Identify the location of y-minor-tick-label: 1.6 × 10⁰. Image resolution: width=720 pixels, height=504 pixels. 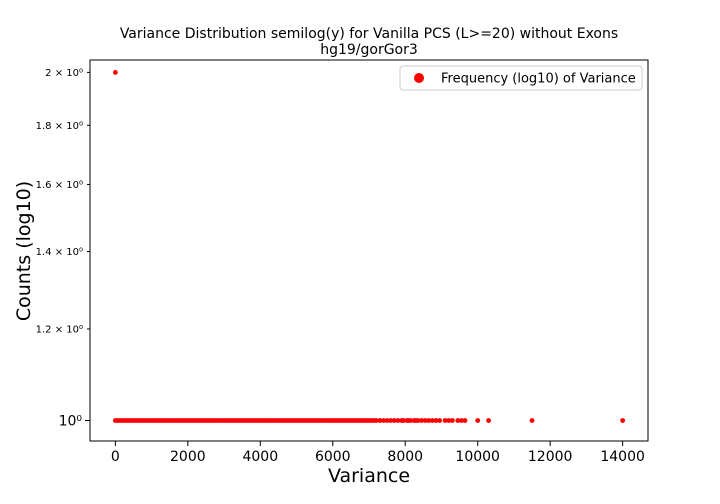
(59, 185).